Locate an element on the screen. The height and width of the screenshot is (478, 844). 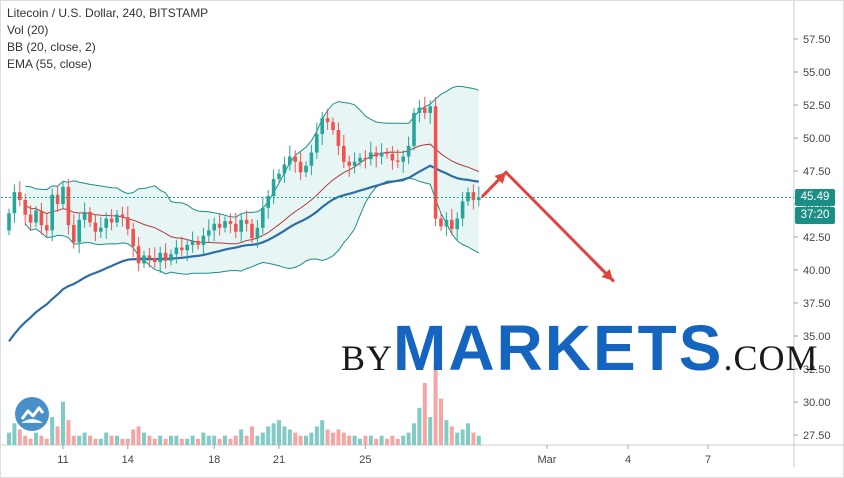
x-tick-label: 21 is located at coordinates (279, 460).